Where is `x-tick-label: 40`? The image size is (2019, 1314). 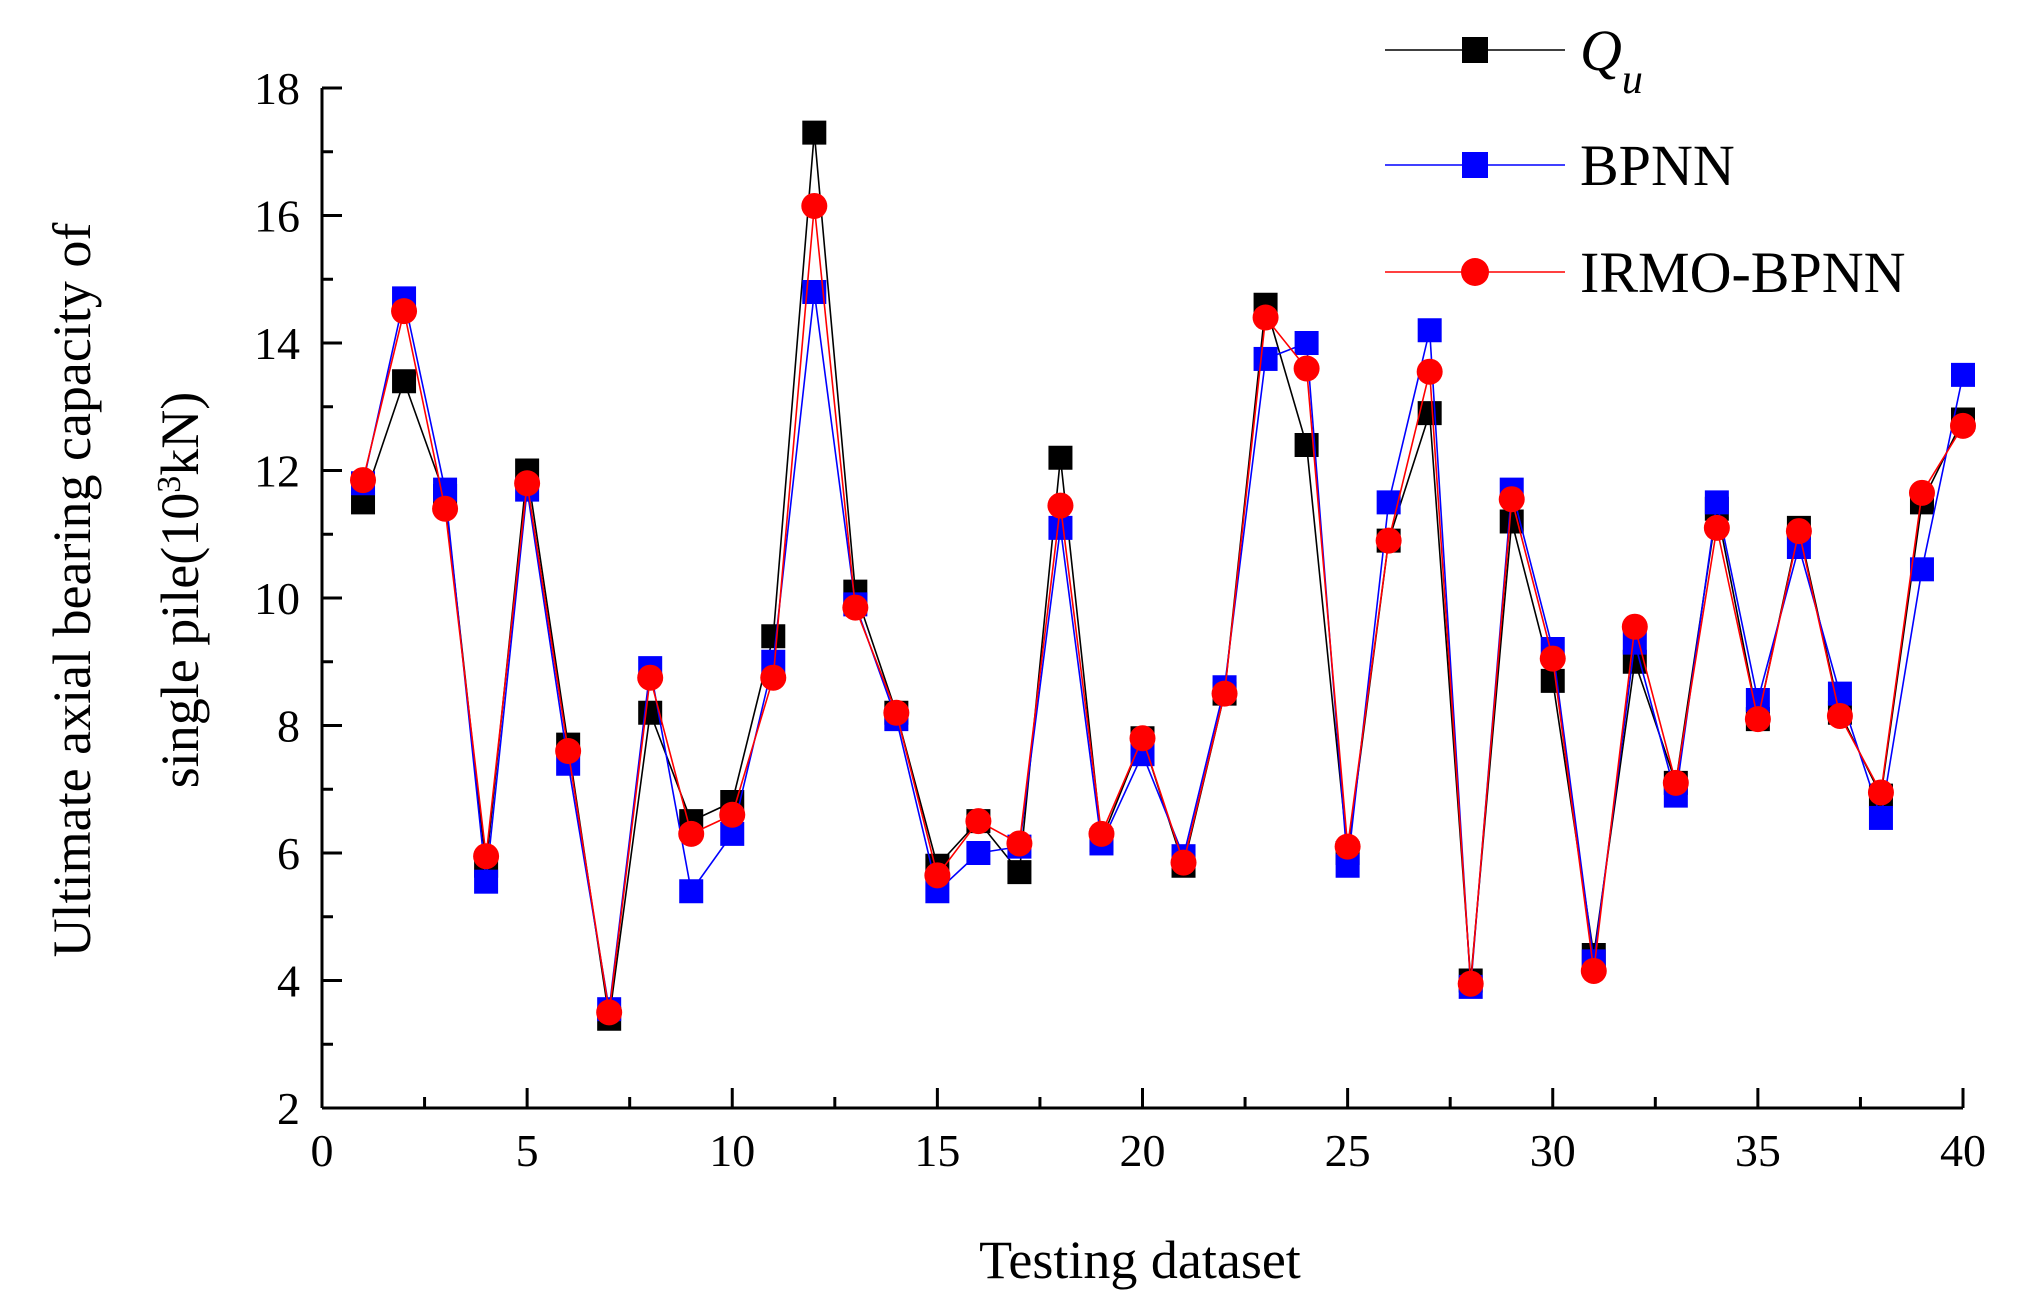
x-tick-label: 40 is located at coordinates (1963, 1150).